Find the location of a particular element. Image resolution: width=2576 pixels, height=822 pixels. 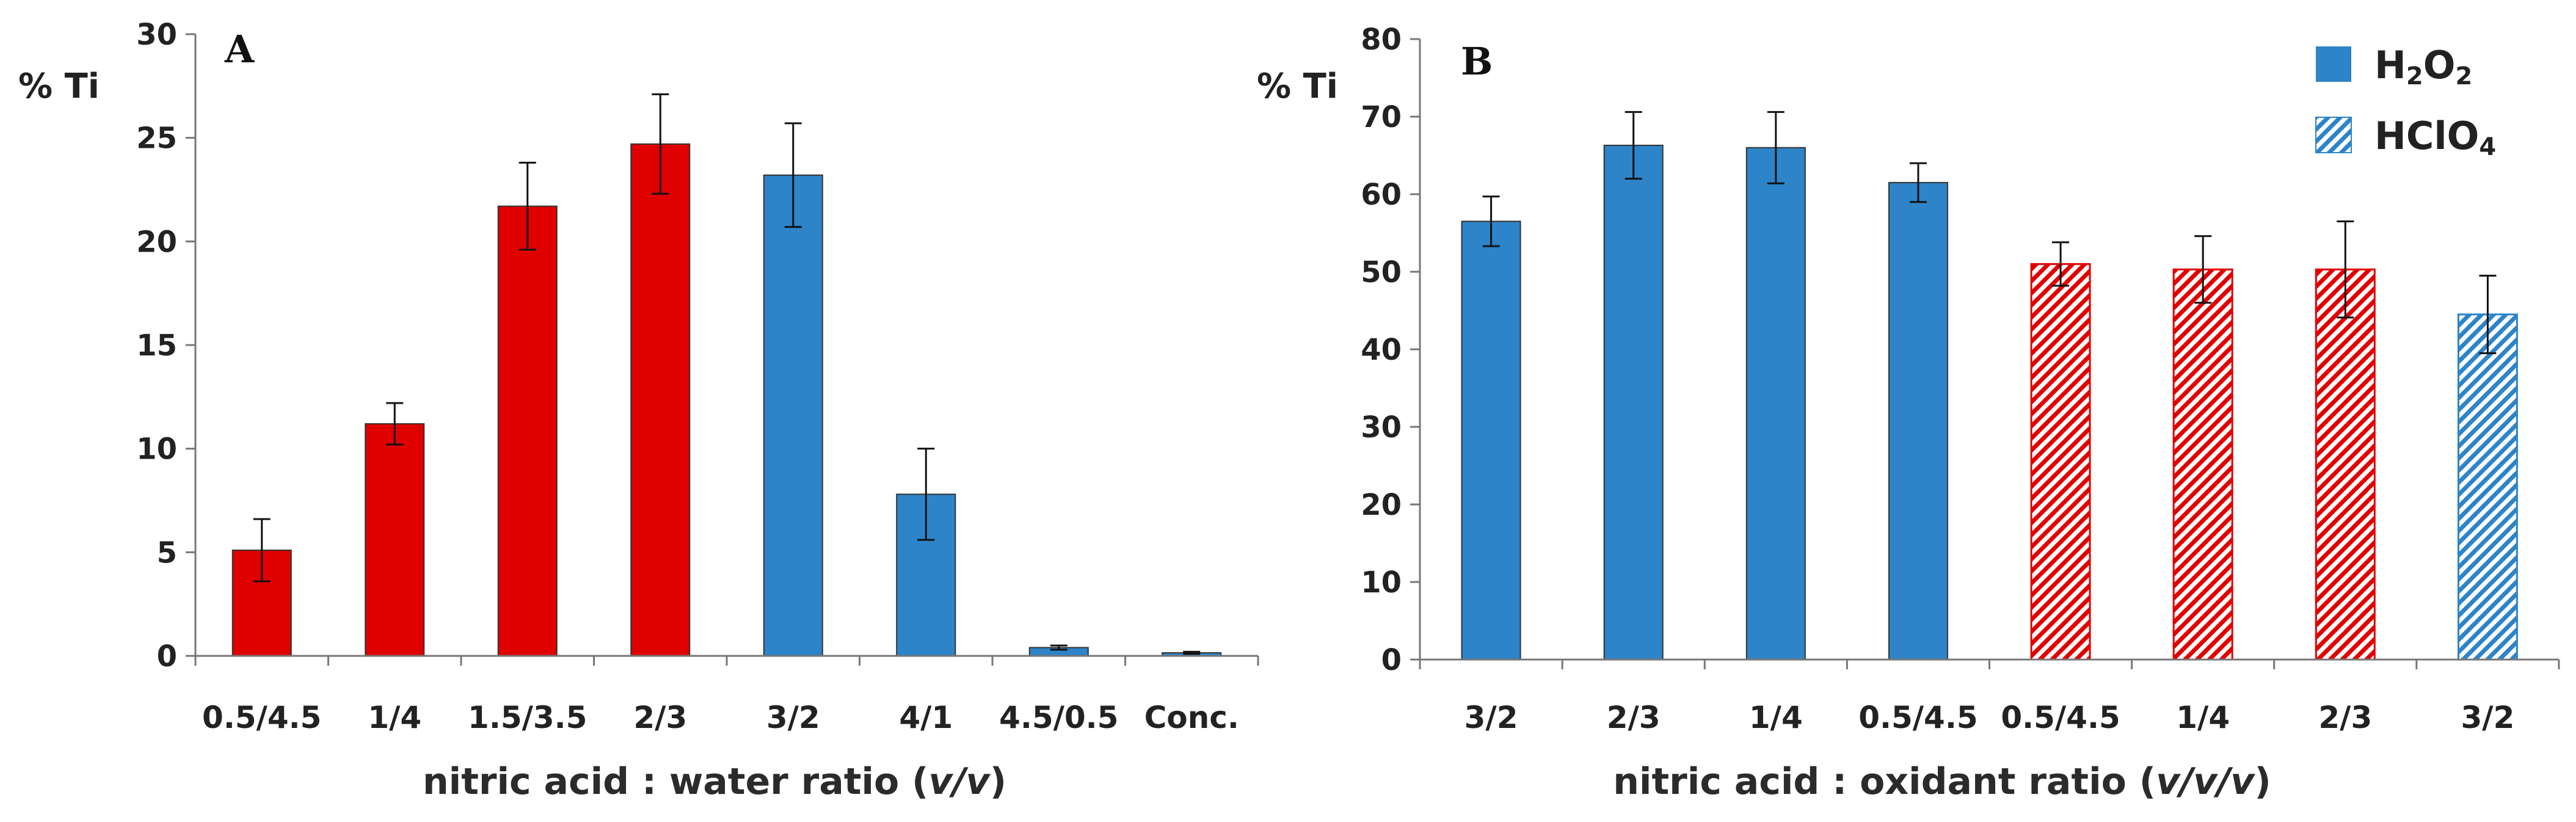

y-tick-label: 25 is located at coordinates (157, 139).